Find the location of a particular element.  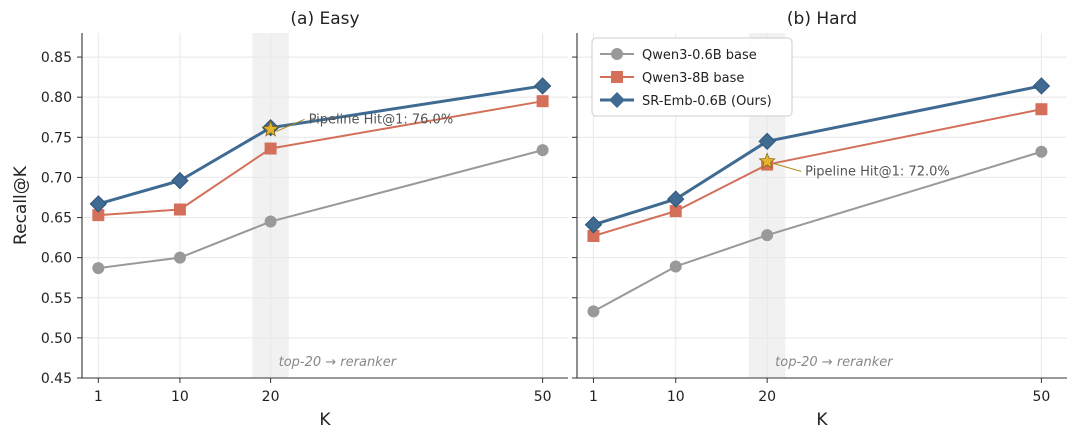

p0-y-tick-label: 0.55 is located at coordinates (56, 299).